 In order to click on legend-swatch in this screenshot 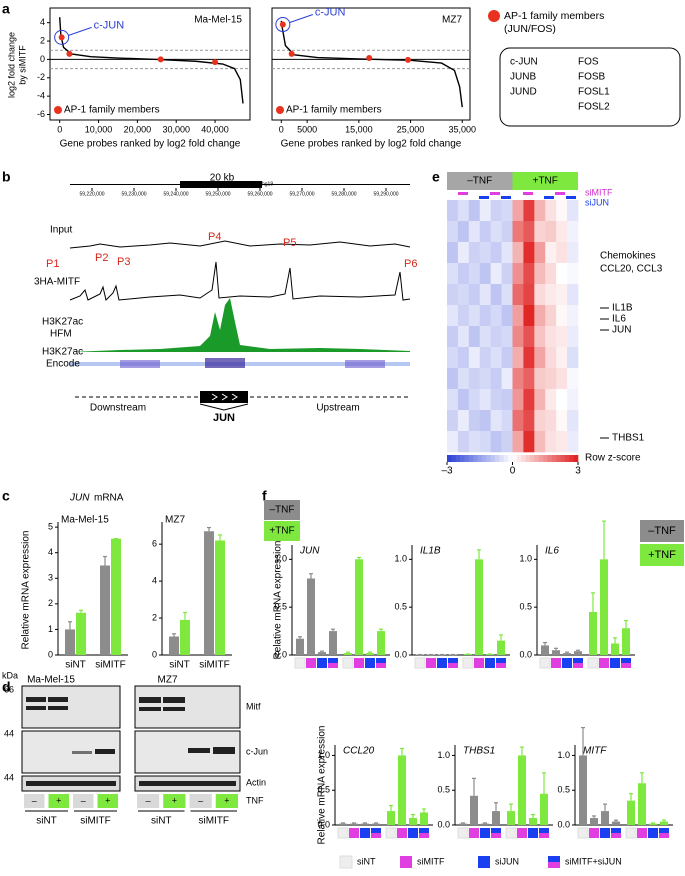, I will do `click(282, 510)`.